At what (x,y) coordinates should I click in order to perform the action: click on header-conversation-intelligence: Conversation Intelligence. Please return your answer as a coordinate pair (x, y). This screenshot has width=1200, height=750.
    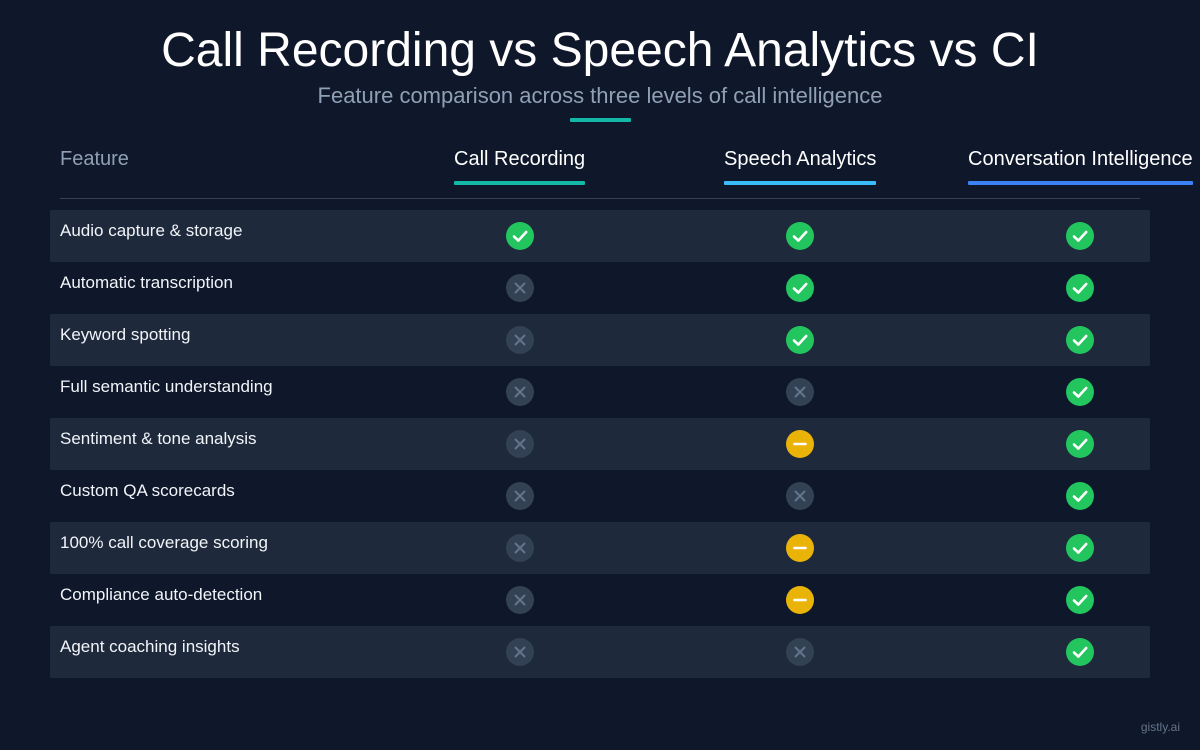
    Looking at the image, I should click on (1080, 165).